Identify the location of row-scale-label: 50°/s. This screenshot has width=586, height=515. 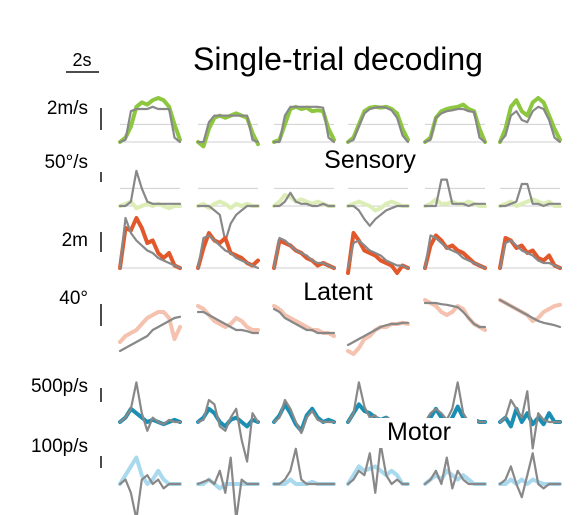
(66, 162).